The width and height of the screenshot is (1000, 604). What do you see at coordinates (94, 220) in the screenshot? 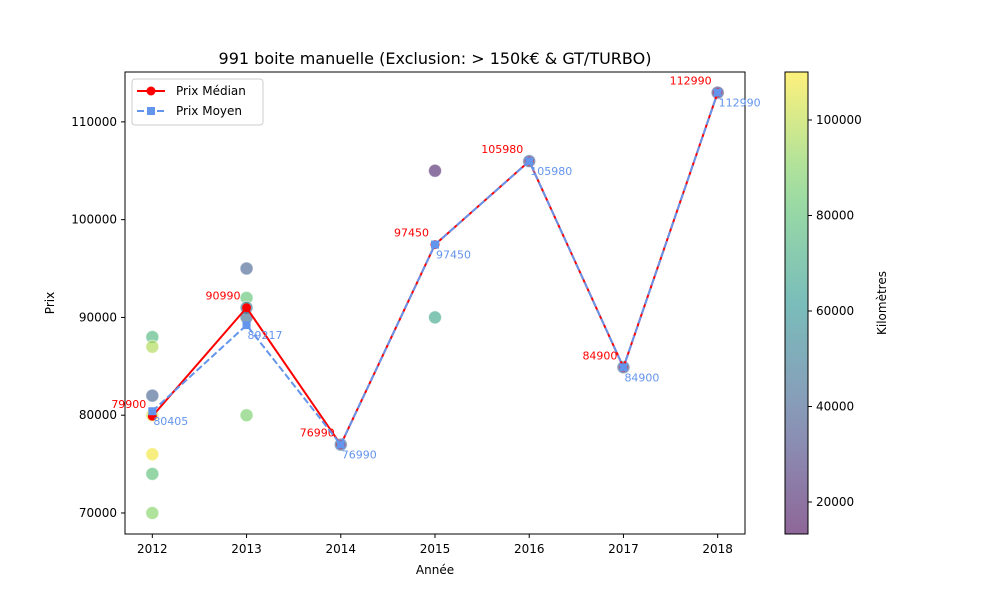
I see `y-tick-label: 100000` at bounding box center [94, 220].